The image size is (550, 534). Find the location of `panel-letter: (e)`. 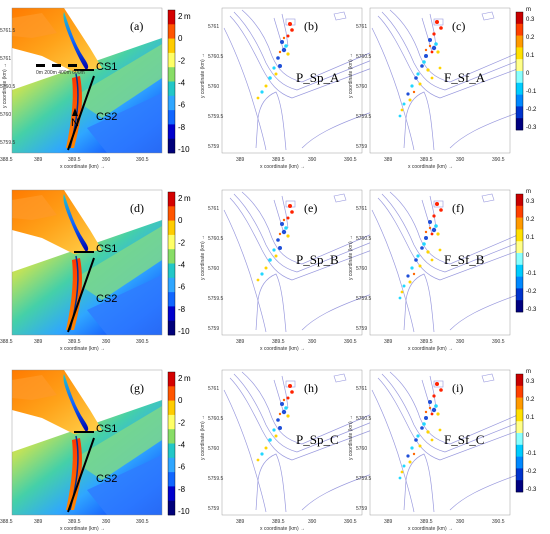

panel-letter: (e) is located at coordinates (310, 208).